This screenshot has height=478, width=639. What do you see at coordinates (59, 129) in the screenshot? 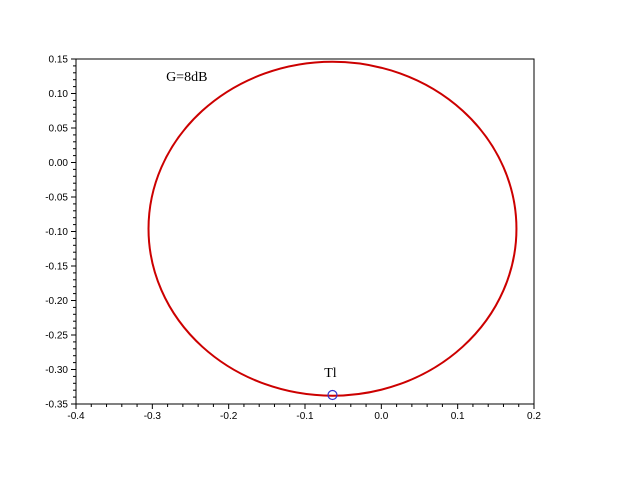
I see `y-tick-label: 0.05` at bounding box center [59, 129].